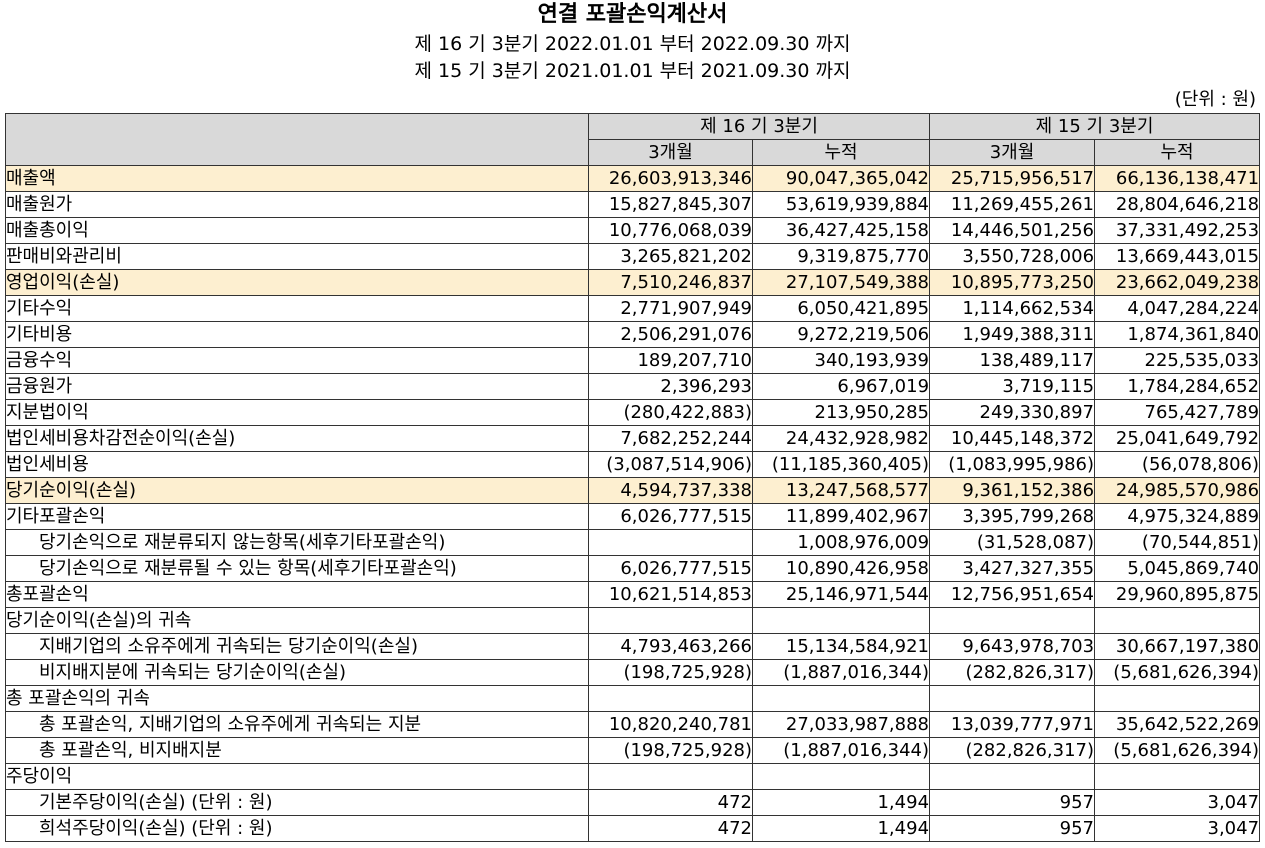  What do you see at coordinates (759, 126) in the screenshot?
I see `current-period-header: 제 16 기 3분기` at bounding box center [759, 126].